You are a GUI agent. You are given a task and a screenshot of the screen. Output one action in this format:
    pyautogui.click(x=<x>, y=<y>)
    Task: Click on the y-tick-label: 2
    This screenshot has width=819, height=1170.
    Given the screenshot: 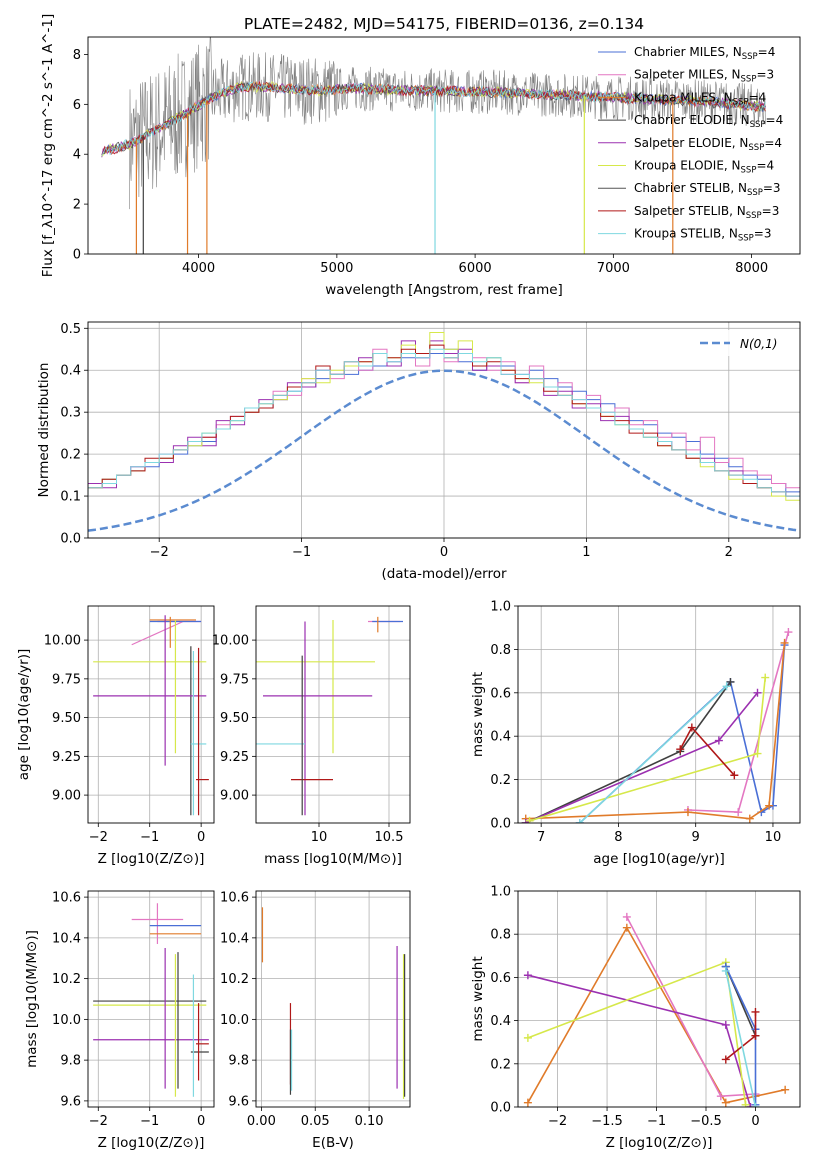 What is the action you would take?
    pyautogui.click(x=77, y=205)
    